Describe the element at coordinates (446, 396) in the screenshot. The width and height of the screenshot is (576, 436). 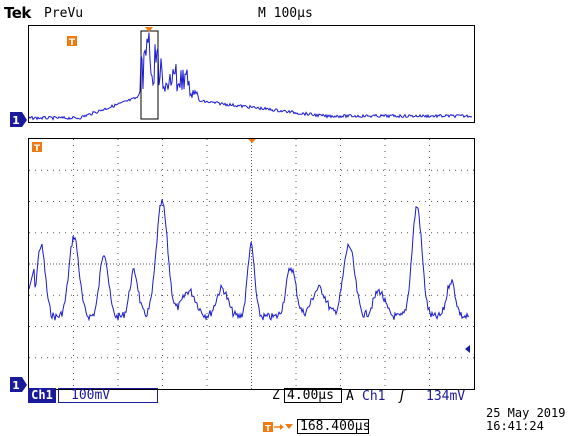
I see `trigger-level: 134mV` at that location.